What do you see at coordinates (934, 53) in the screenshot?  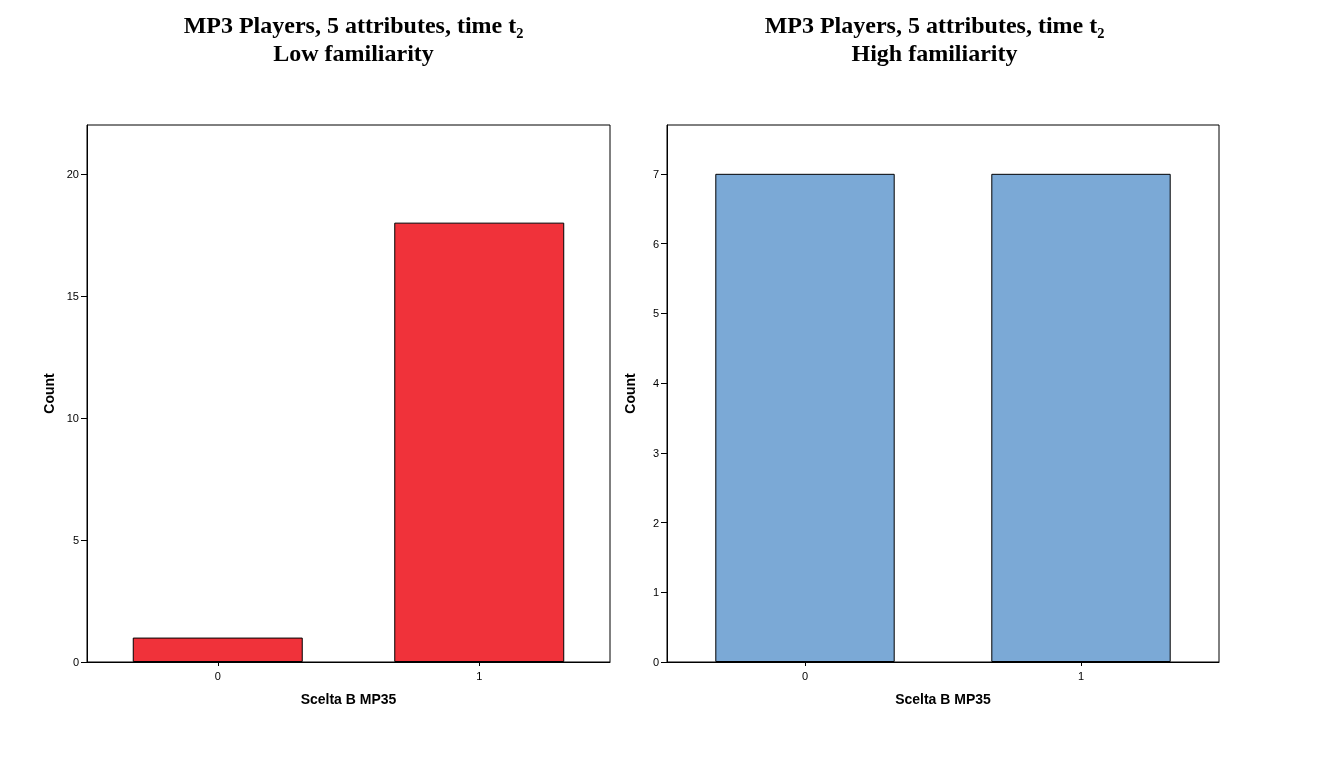 I see `chart-subtitle: High familiarity` at bounding box center [934, 53].